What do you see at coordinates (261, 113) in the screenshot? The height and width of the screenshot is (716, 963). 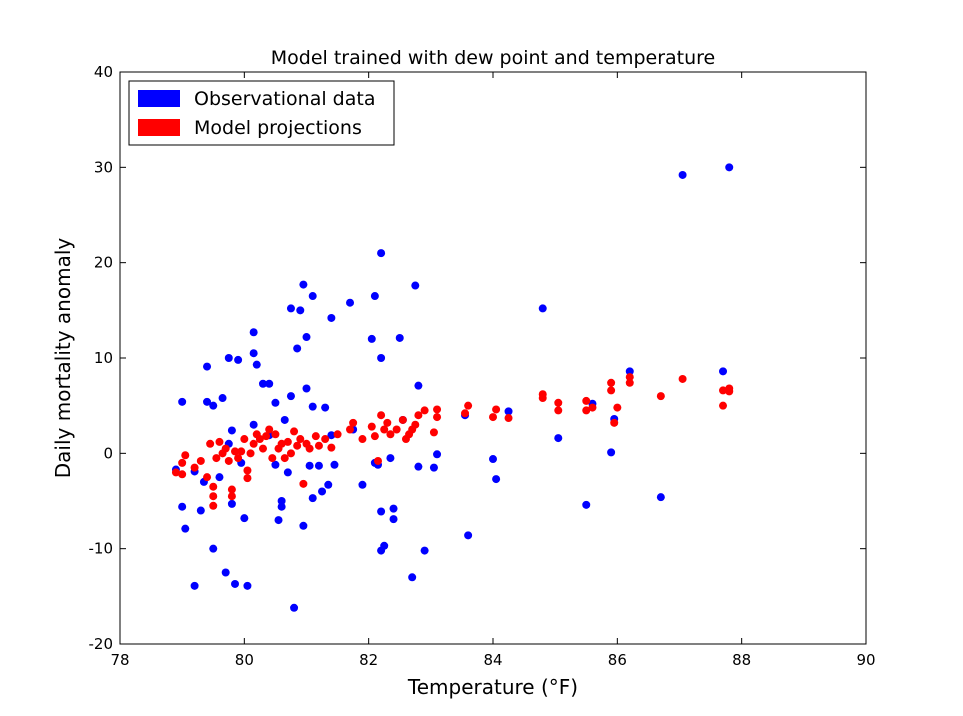 I see `legend: Observational data Model projections` at bounding box center [261, 113].